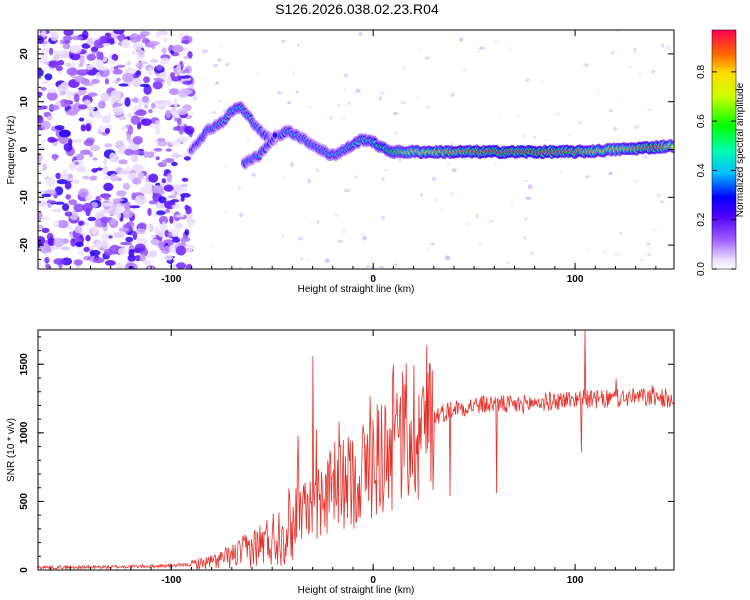 The height and width of the screenshot is (600, 750). Describe the element at coordinates (24, 102) in the screenshot. I see `y-tick-label: 10` at that location.